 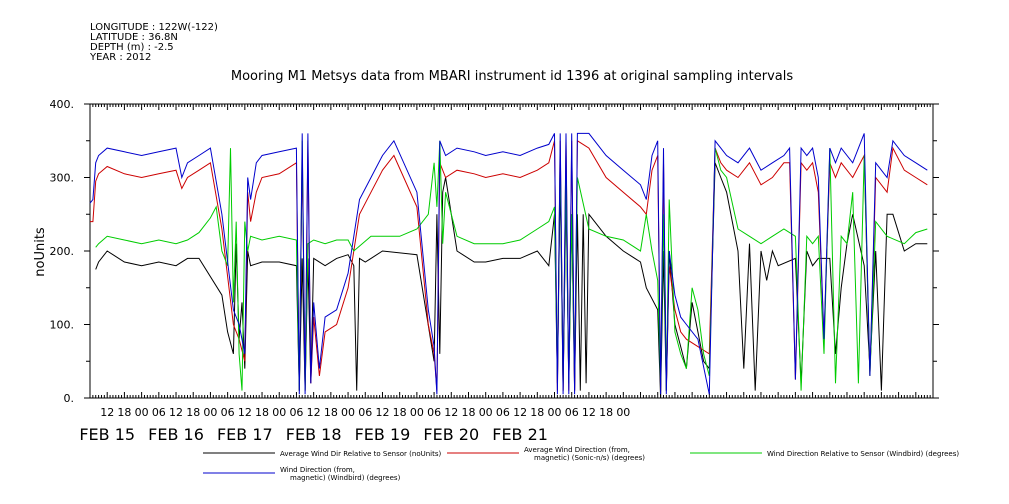 What do you see at coordinates (62, 104) in the screenshot?
I see `y-tick-label: 400.` at bounding box center [62, 104].